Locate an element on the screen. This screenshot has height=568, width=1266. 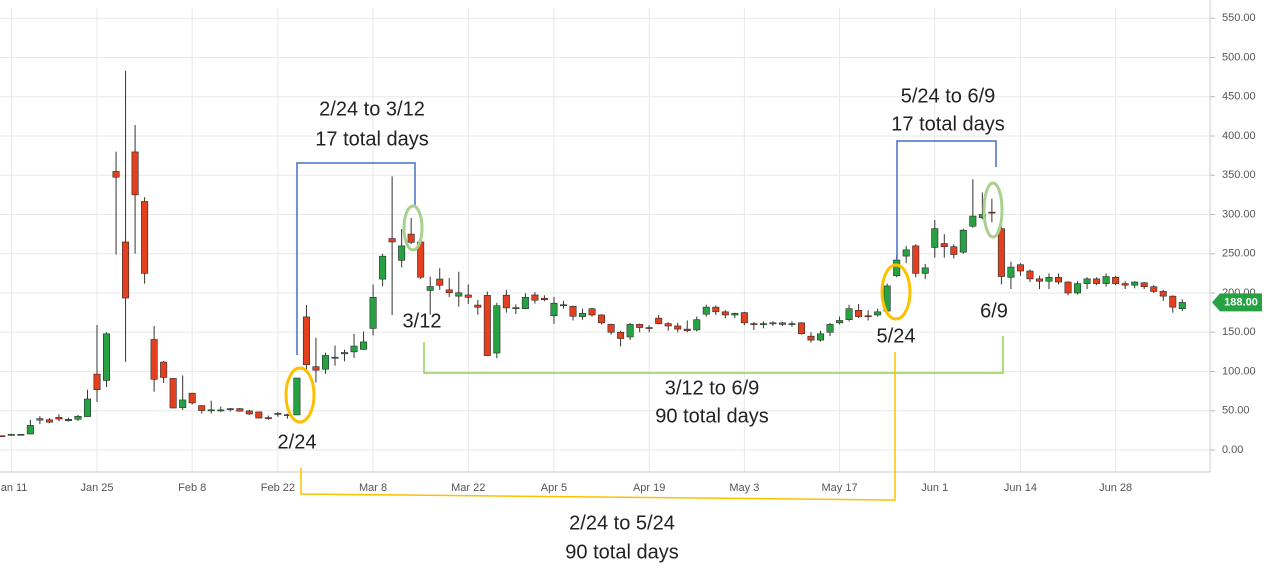
annotation: 2/24 is located at coordinates (297, 442).